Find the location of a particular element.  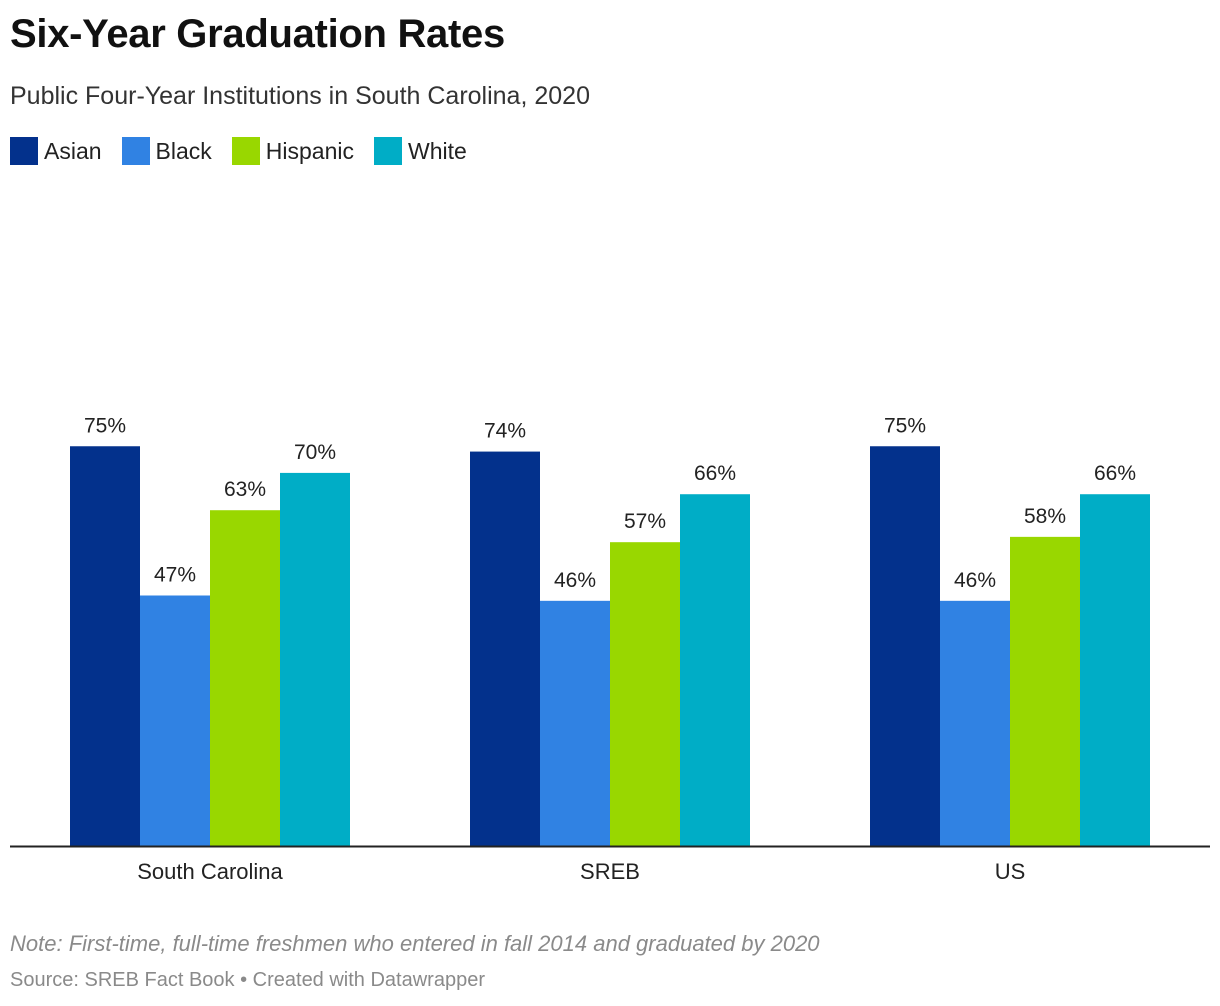

data-label-south-carolina-white: 70% is located at coordinates (315, 452).